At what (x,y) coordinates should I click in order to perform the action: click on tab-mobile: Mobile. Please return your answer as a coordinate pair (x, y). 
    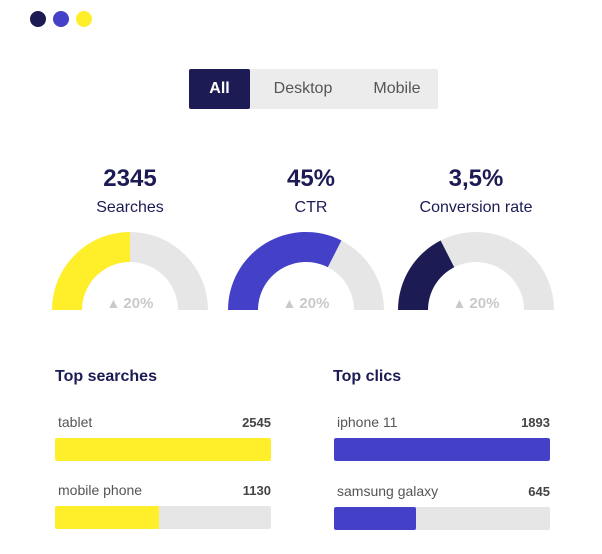
    Looking at the image, I should click on (397, 88).